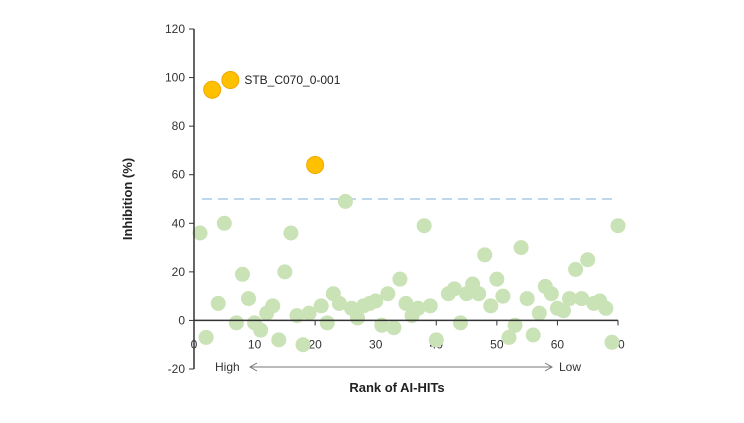 This screenshot has height=423, width=744. Describe the element at coordinates (179, 272) in the screenshot. I see `y-tick-label: 20` at that location.